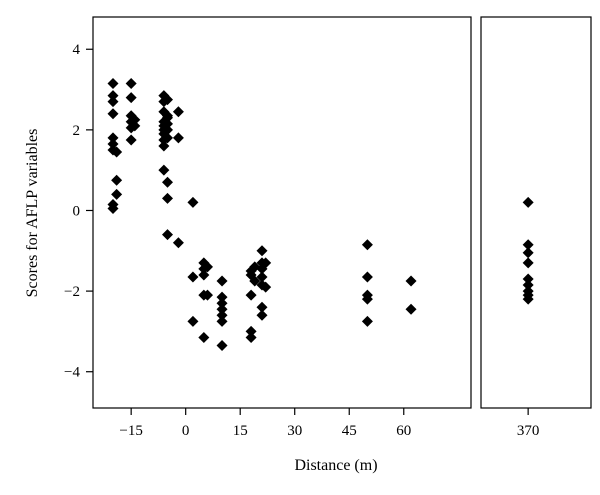 The width and height of the screenshot is (600, 495). What do you see at coordinates (77, 50) in the screenshot?
I see `y-tick-label: 4` at bounding box center [77, 50].